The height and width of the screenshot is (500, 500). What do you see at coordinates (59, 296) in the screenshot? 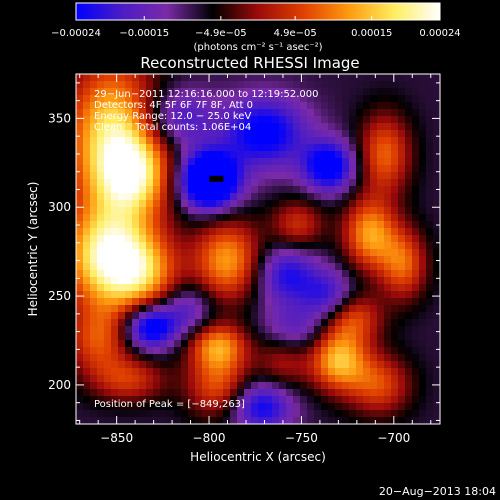
I see `y-tick-label: 250` at bounding box center [59, 296].